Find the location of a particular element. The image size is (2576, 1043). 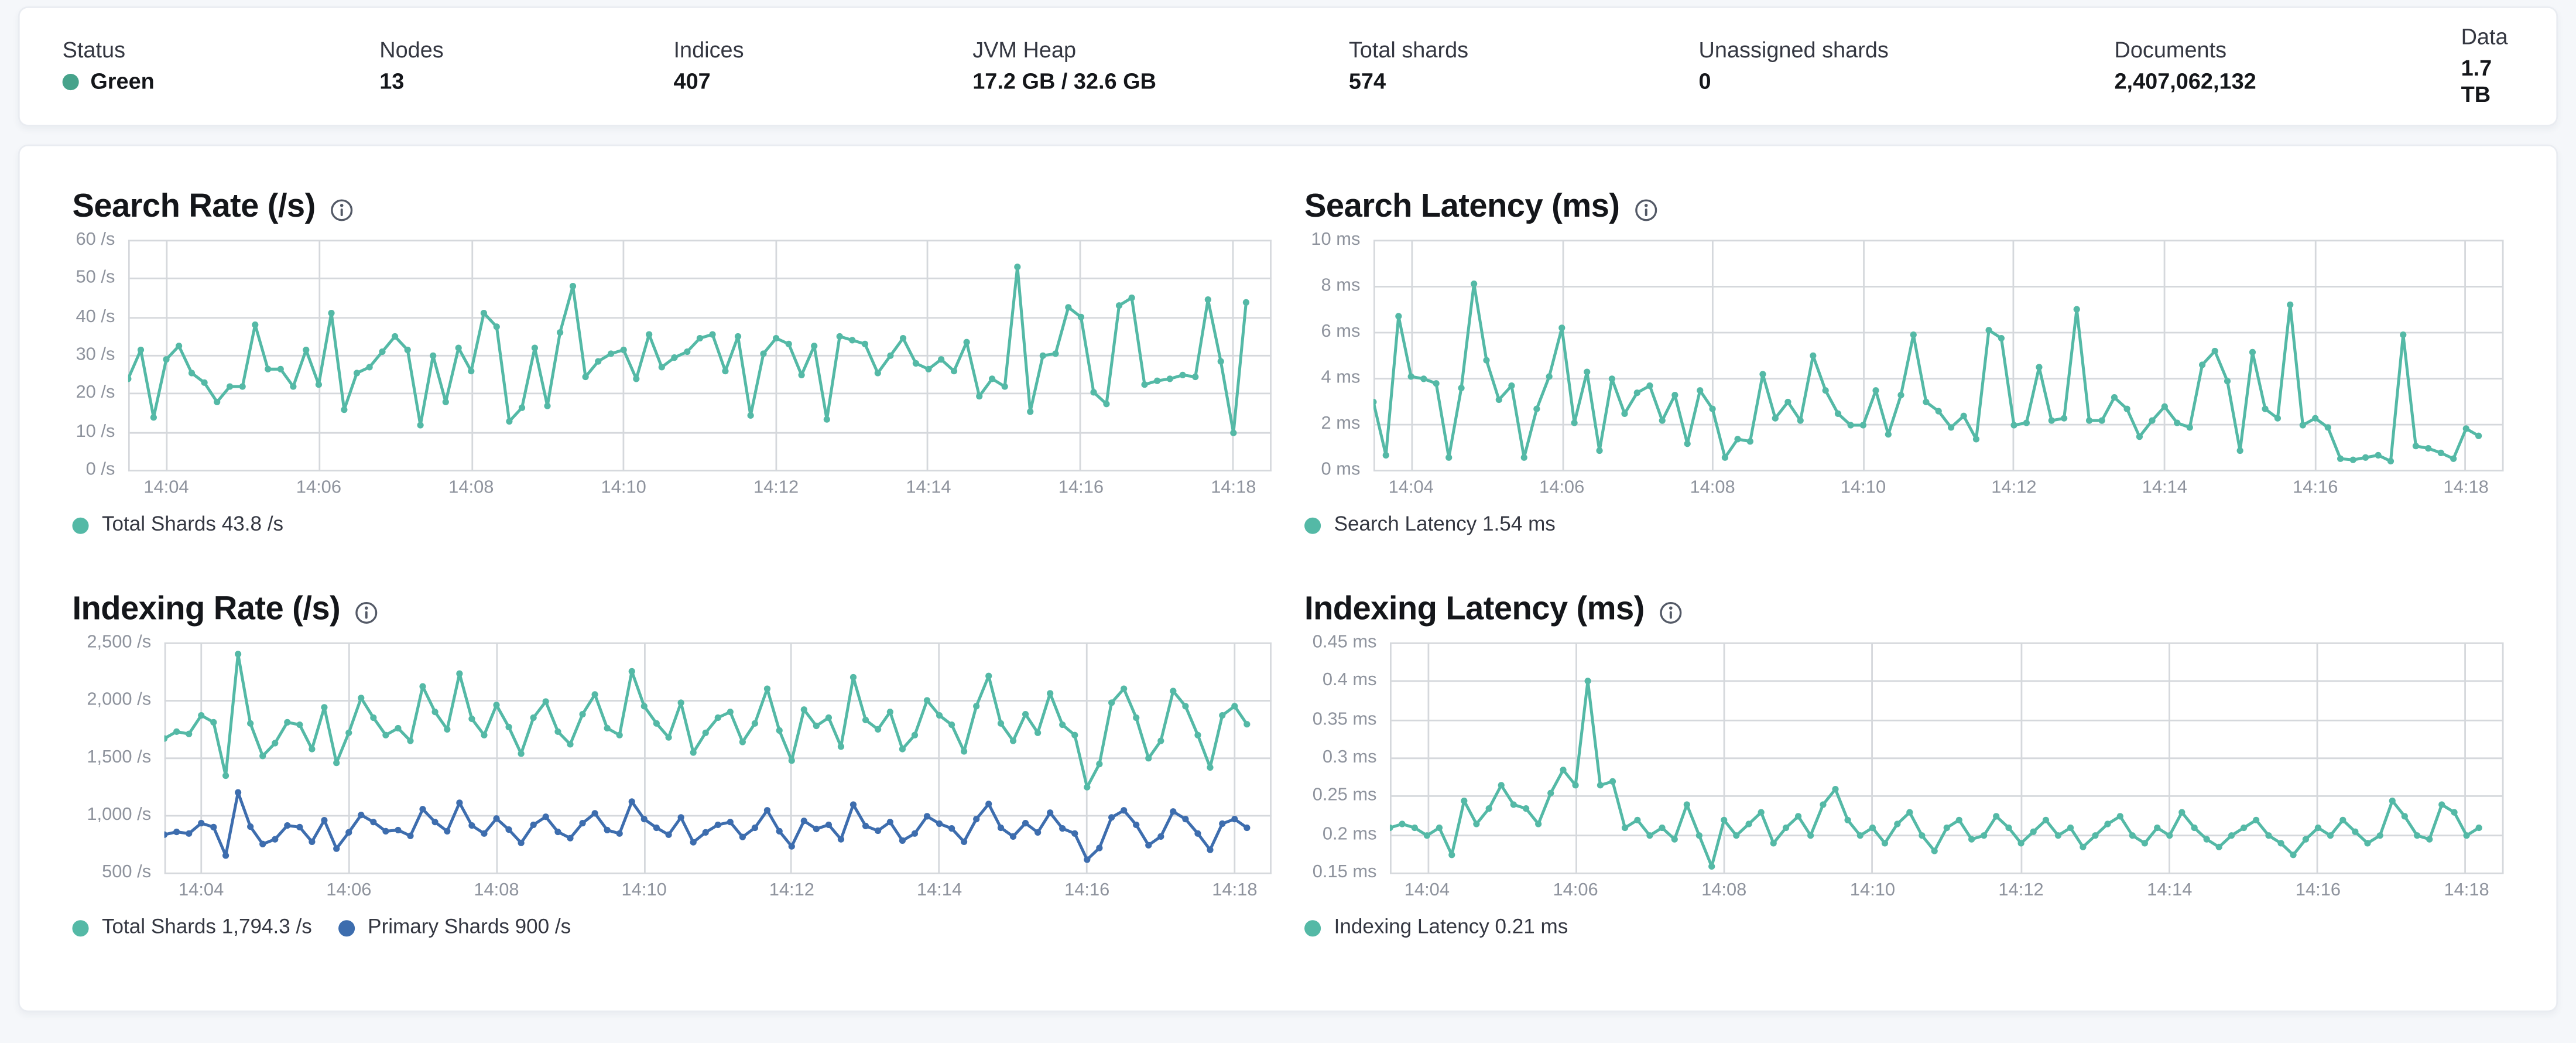

y-tick-label: 0.35 ms is located at coordinates (1344, 719).